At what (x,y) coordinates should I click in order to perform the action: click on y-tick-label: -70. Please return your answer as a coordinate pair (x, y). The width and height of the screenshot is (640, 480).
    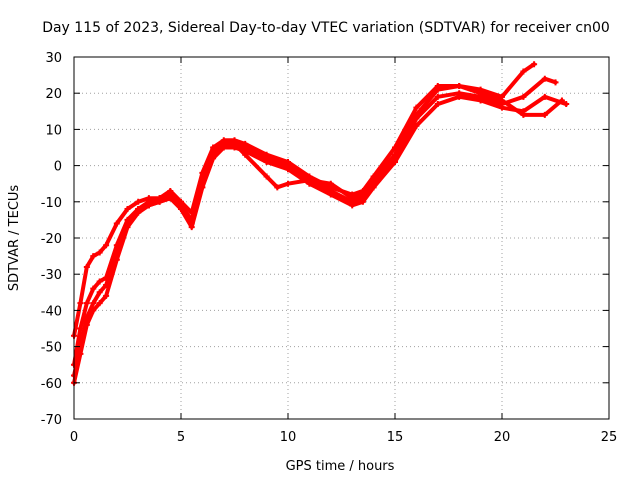
    Looking at the image, I should click on (51, 420).